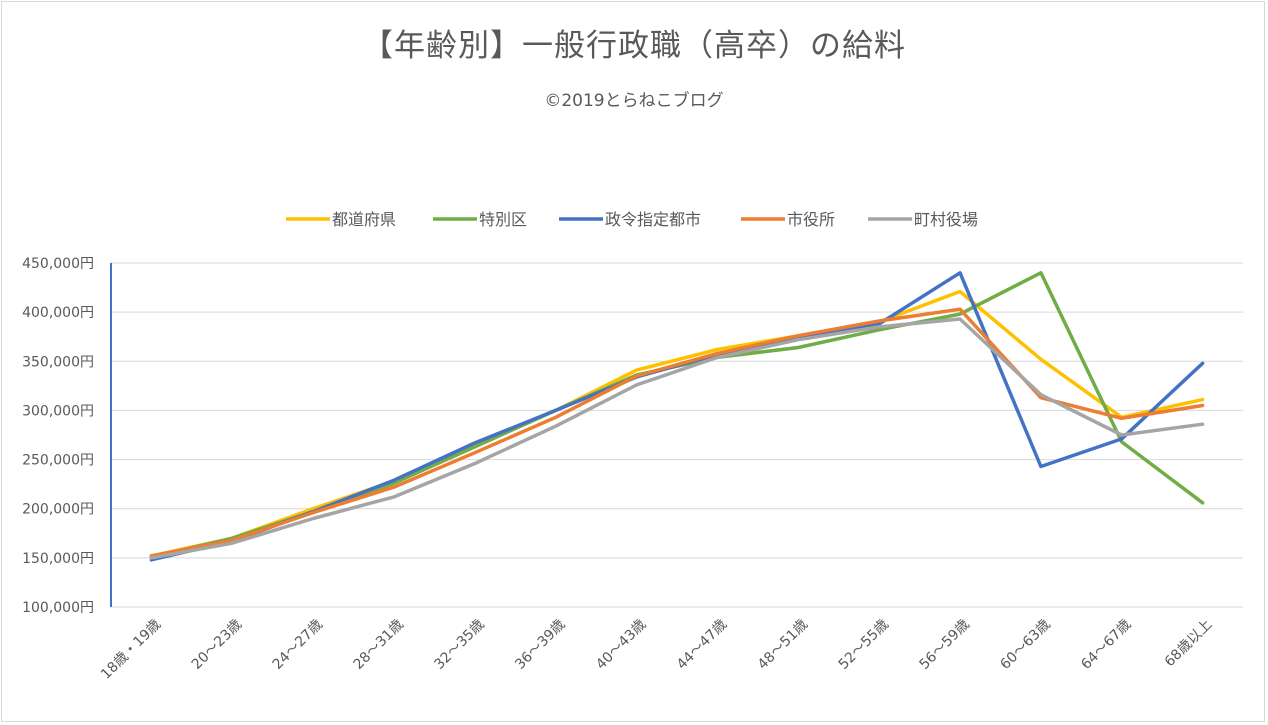 The width and height of the screenshot is (1268, 725). I want to click on x-tick-label: 68歳以上, so click(1189, 644).